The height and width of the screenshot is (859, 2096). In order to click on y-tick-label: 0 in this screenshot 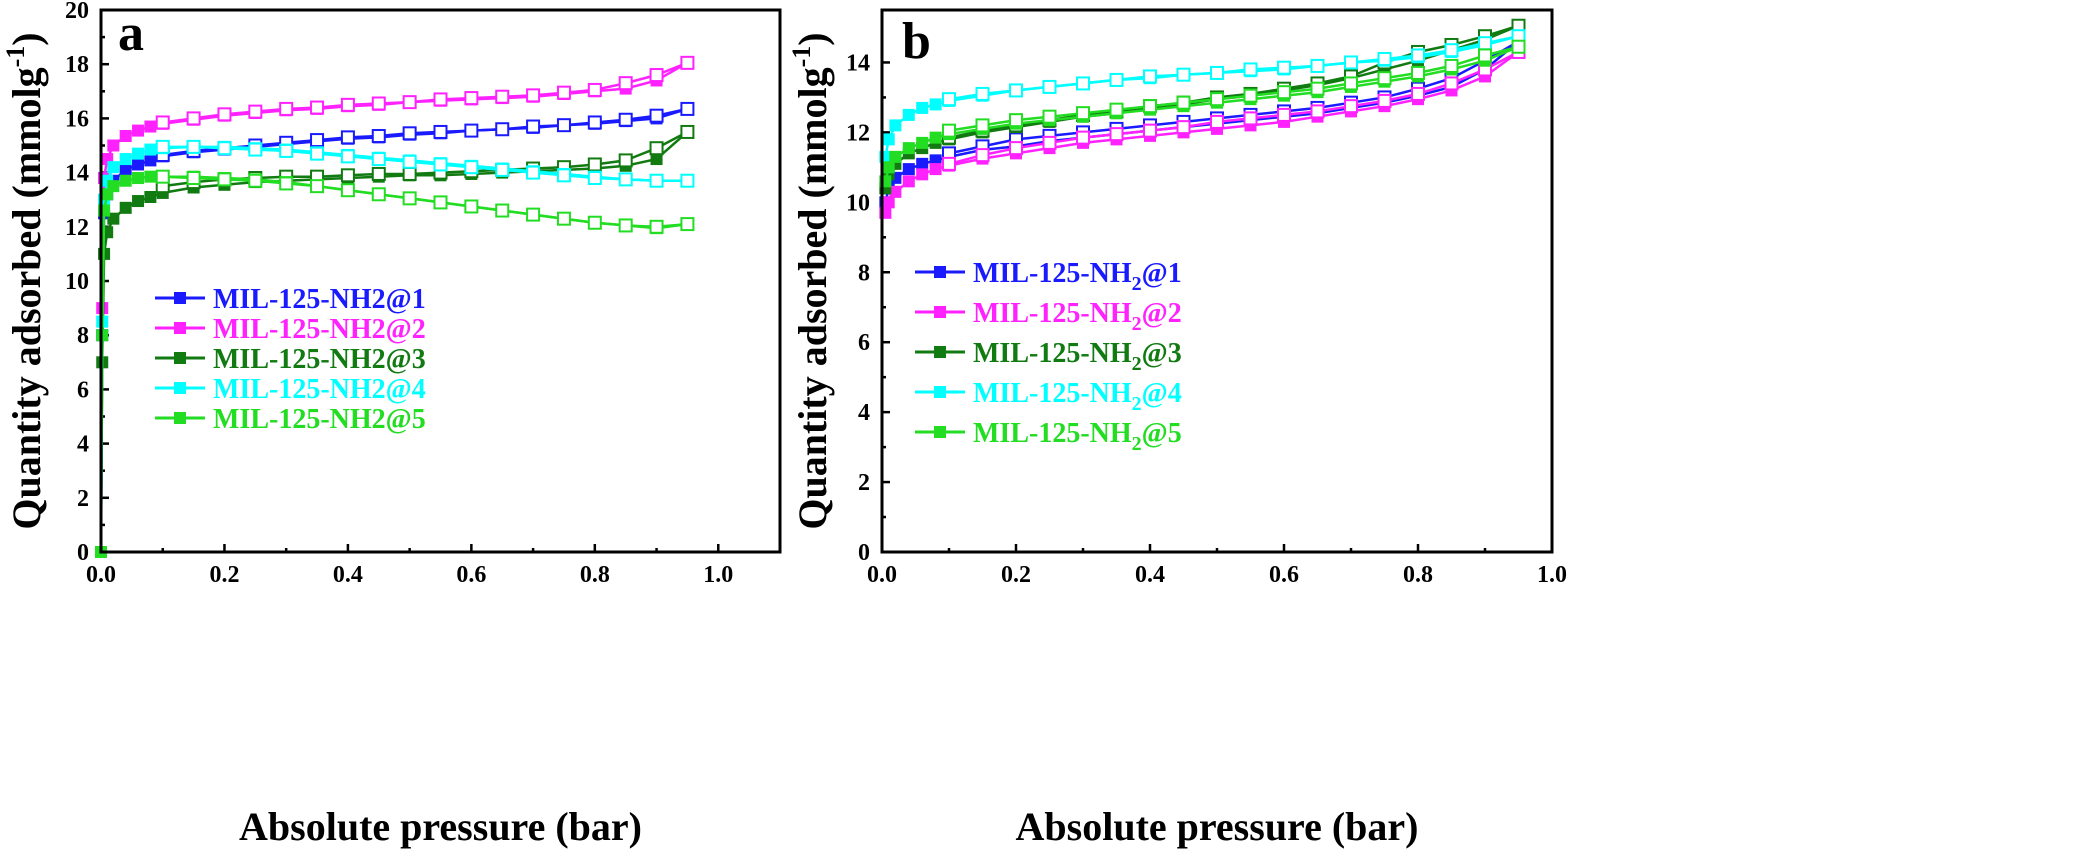, I will do `click(83, 553)`.